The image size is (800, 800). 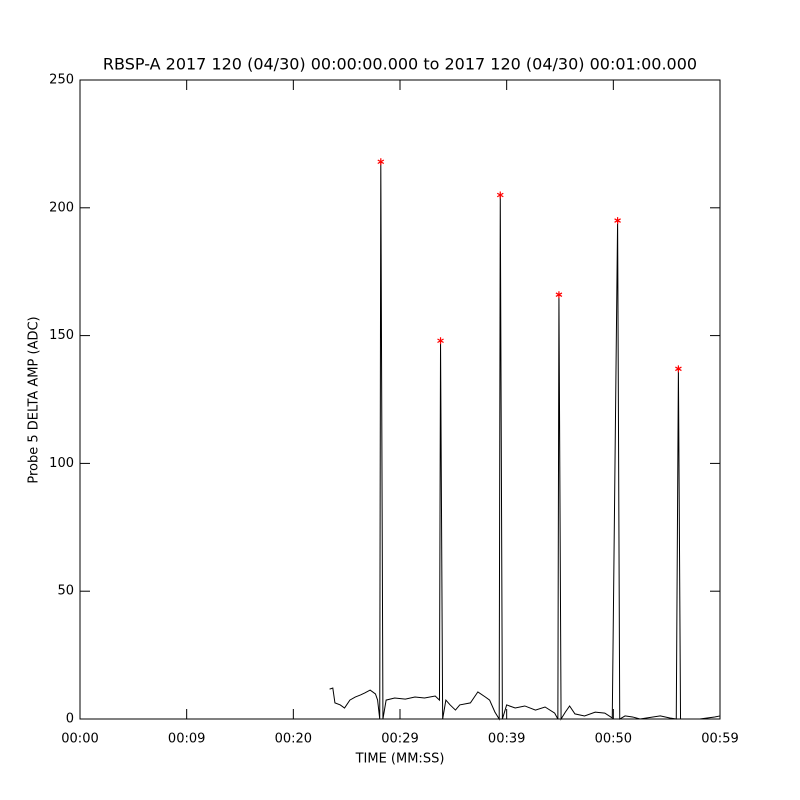 I want to click on y-tick-label: 250, so click(x=61, y=80).